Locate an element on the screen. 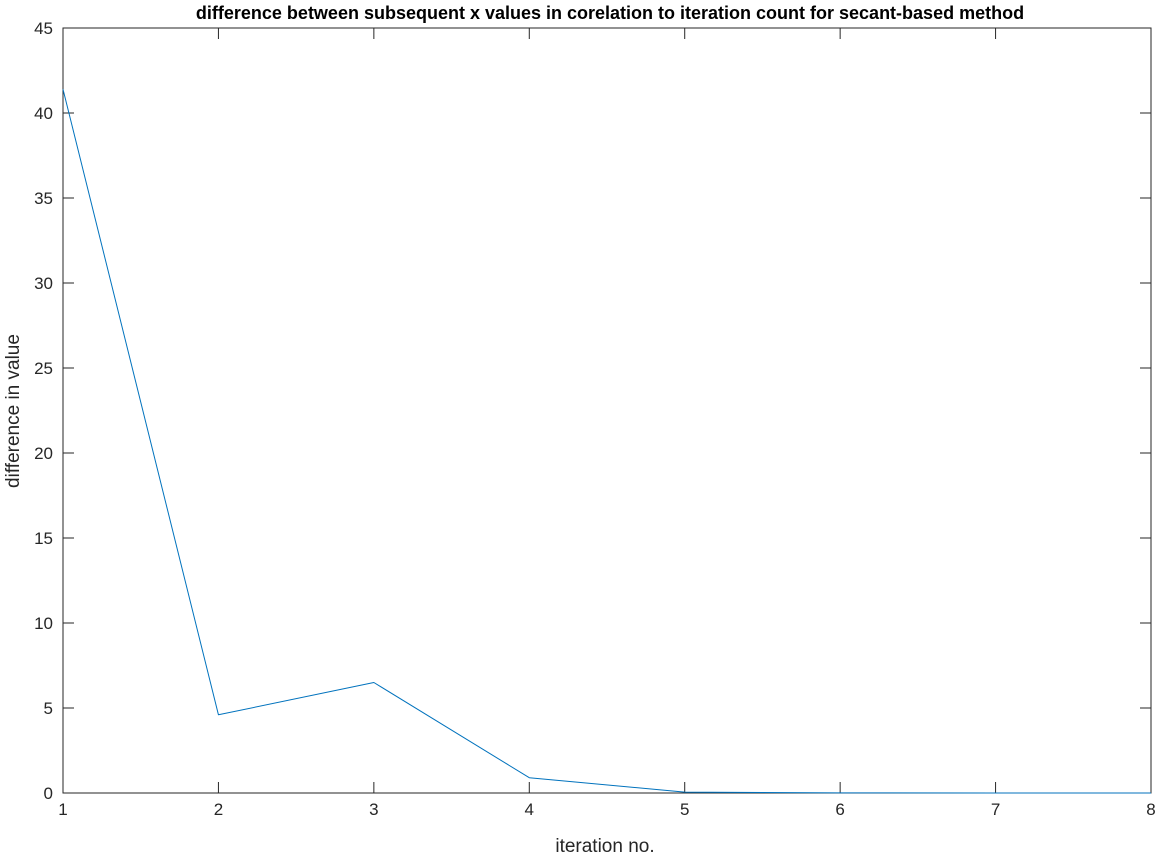  x-axis-label: iteration no. is located at coordinates (604, 846).